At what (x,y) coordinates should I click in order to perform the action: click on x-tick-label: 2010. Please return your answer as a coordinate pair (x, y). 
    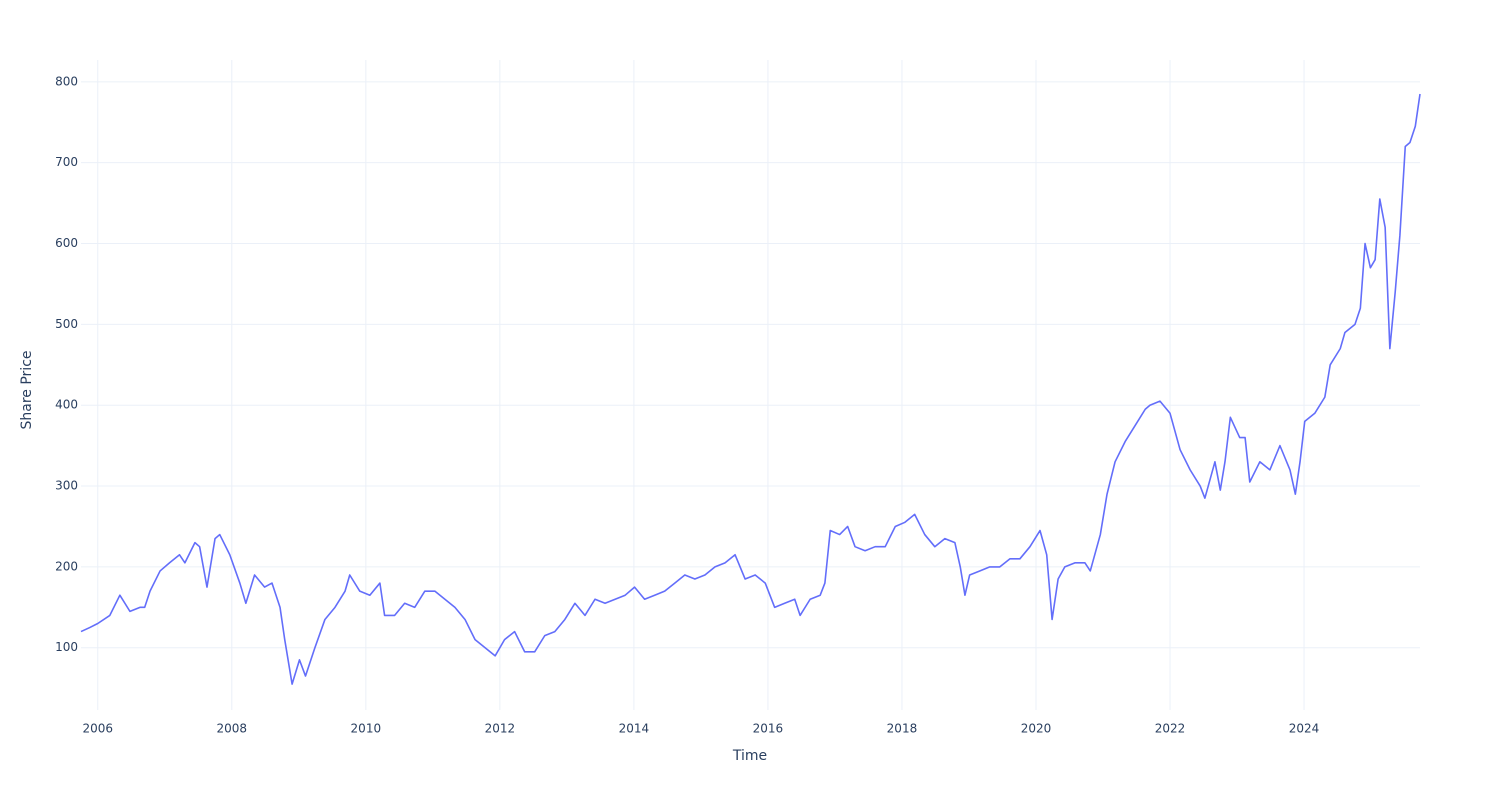
    Looking at the image, I should click on (366, 729).